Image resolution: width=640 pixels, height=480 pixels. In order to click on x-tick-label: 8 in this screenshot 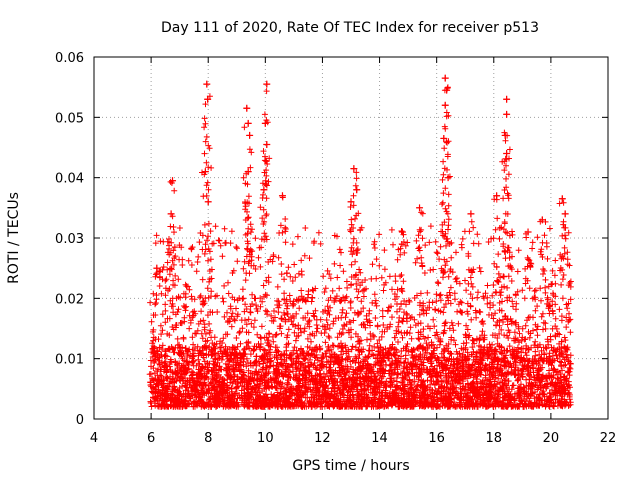, I will do `click(208, 438)`.